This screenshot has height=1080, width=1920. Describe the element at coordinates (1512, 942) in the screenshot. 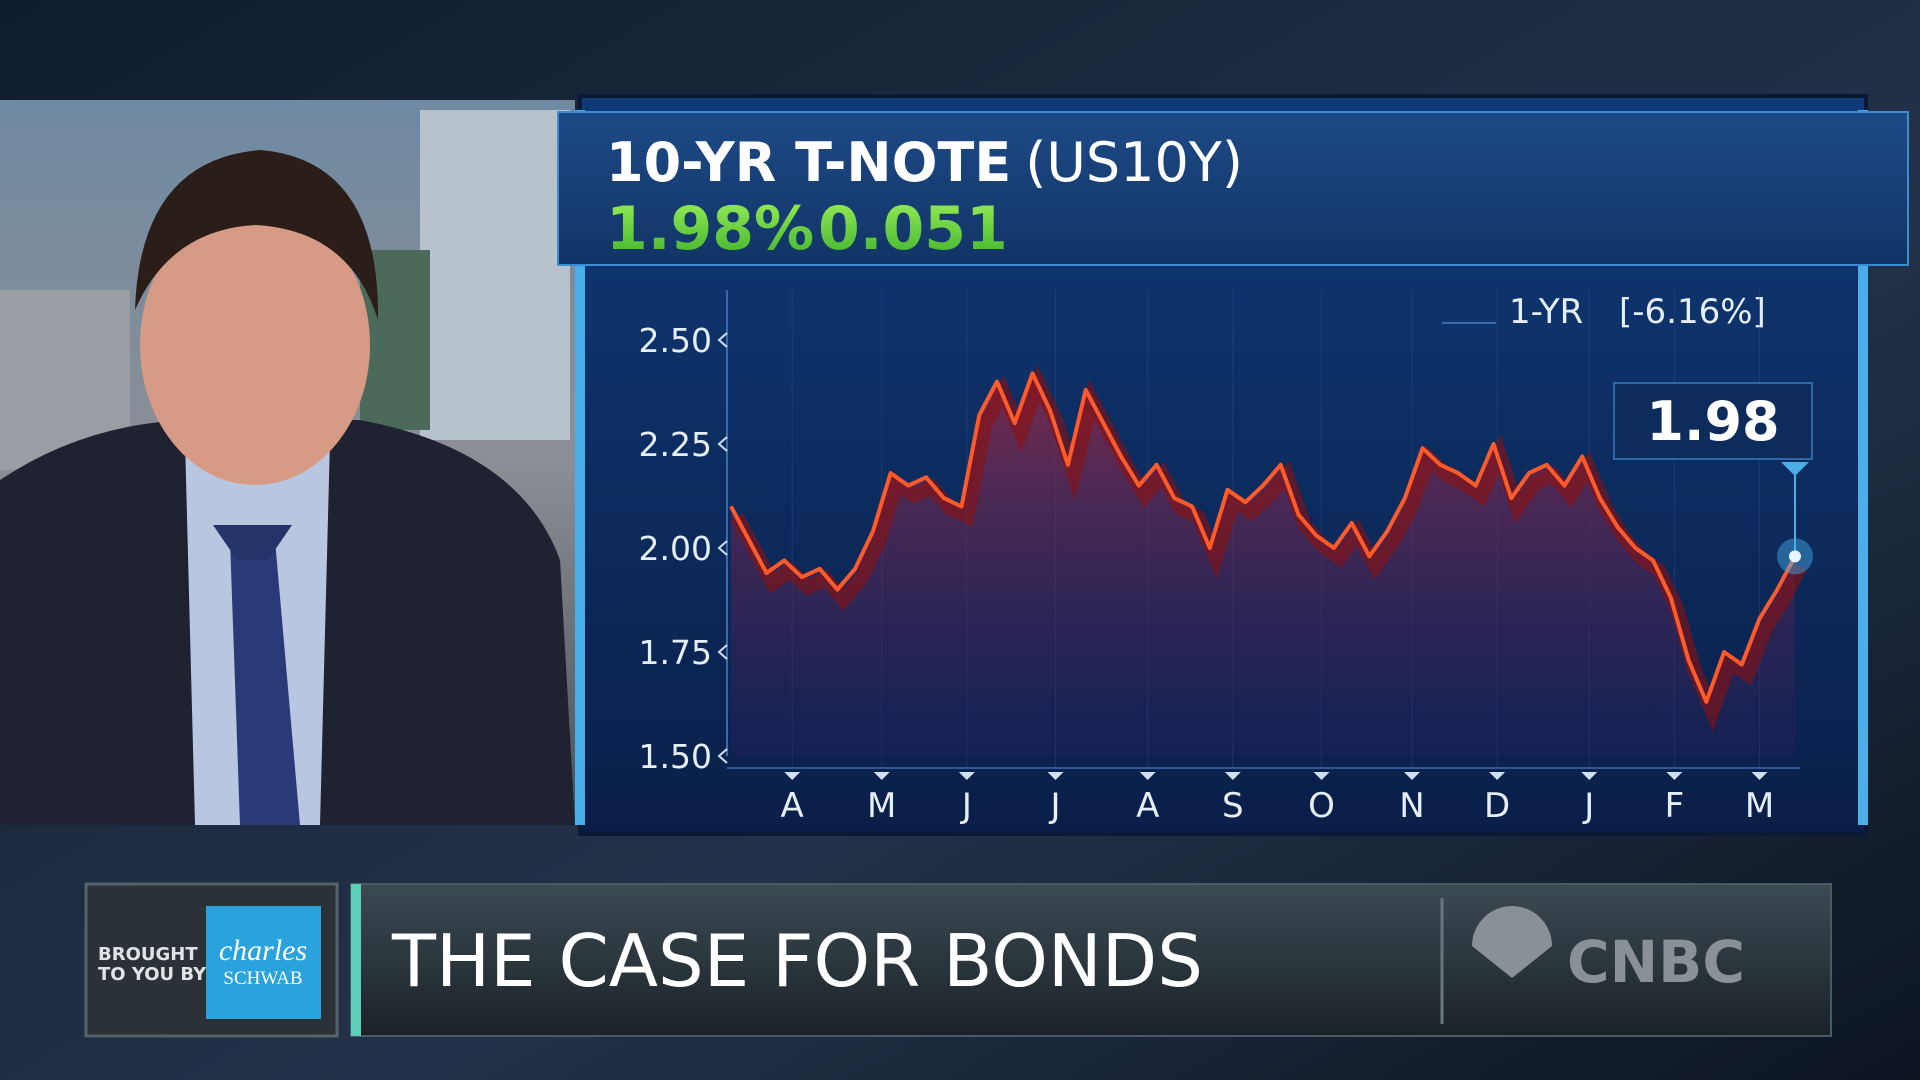

I see `peacock` at that location.